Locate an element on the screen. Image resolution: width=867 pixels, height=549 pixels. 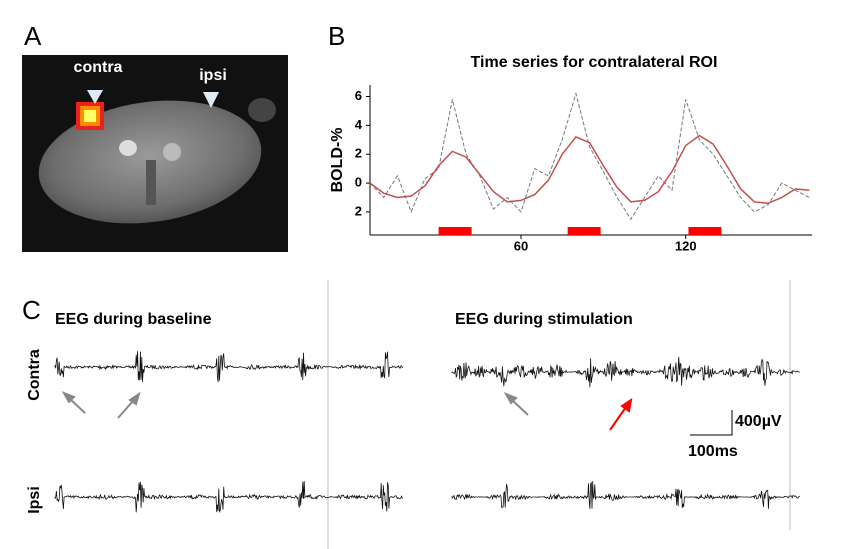
x-tick-label: 120 is located at coordinates (686, 245).